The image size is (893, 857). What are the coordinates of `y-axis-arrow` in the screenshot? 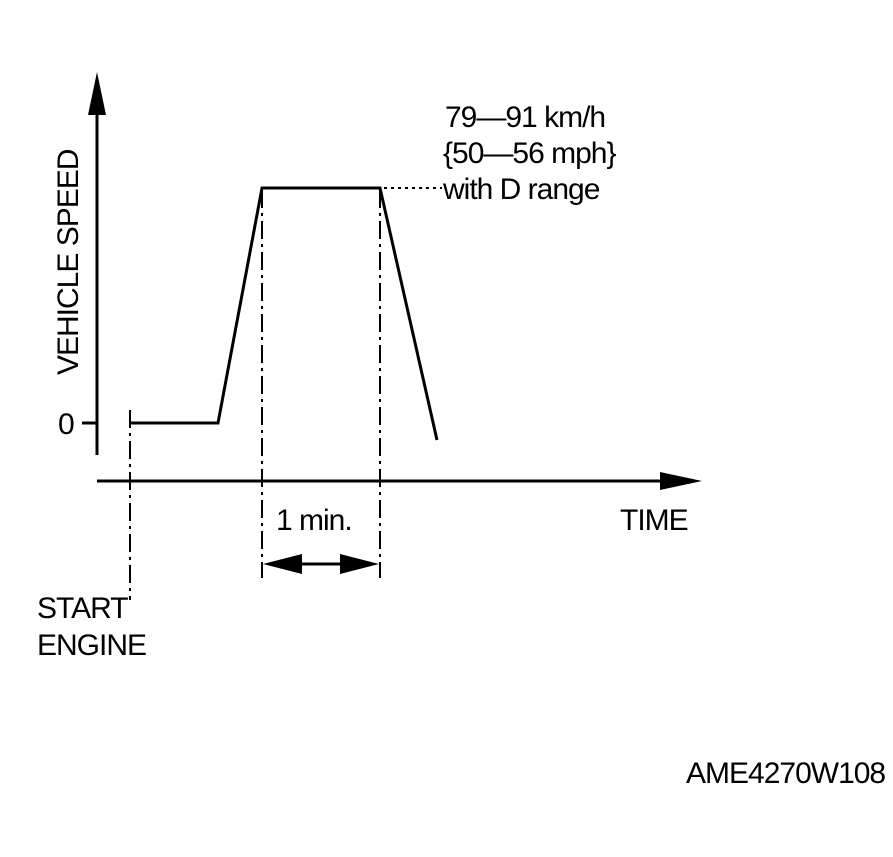 It's located at (97, 93).